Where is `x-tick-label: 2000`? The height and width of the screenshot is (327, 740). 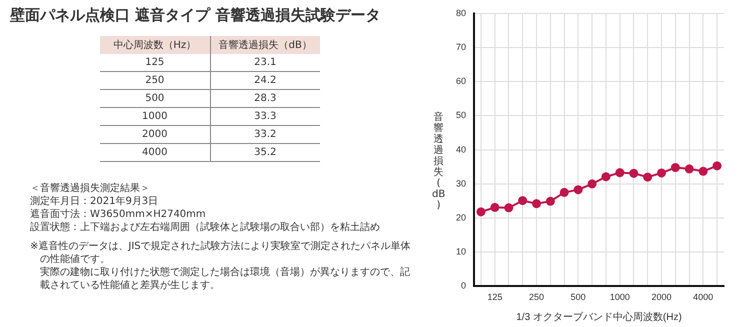
x-tick-label: 2000 is located at coordinates (661, 297).